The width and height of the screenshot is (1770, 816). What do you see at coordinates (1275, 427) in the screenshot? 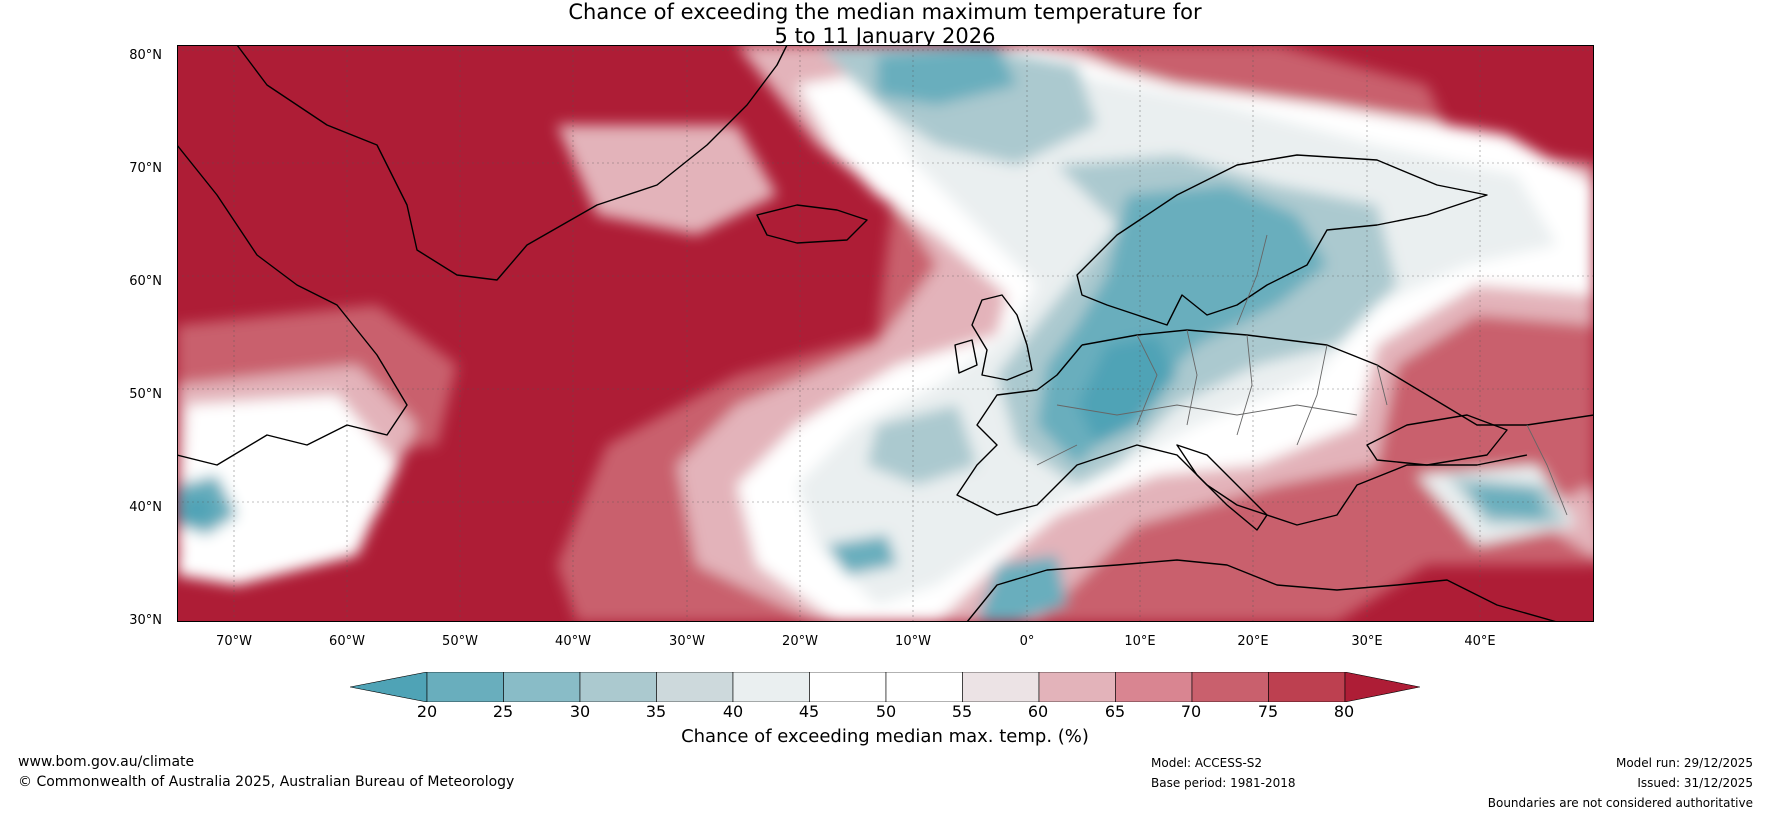
I see `coast-europe-mainland` at bounding box center [1275, 427].